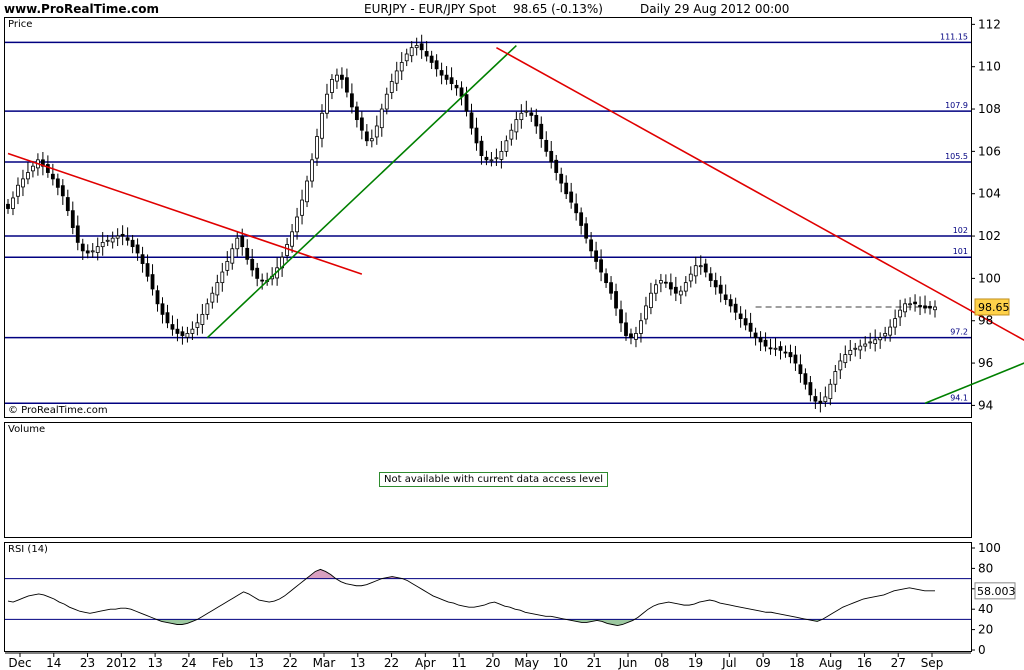 This screenshot has height=670, width=1024. What do you see at coordinates (985, 405) in the screenshot?
I see `price-axis-label: 94` at bounding box center [985, 405].